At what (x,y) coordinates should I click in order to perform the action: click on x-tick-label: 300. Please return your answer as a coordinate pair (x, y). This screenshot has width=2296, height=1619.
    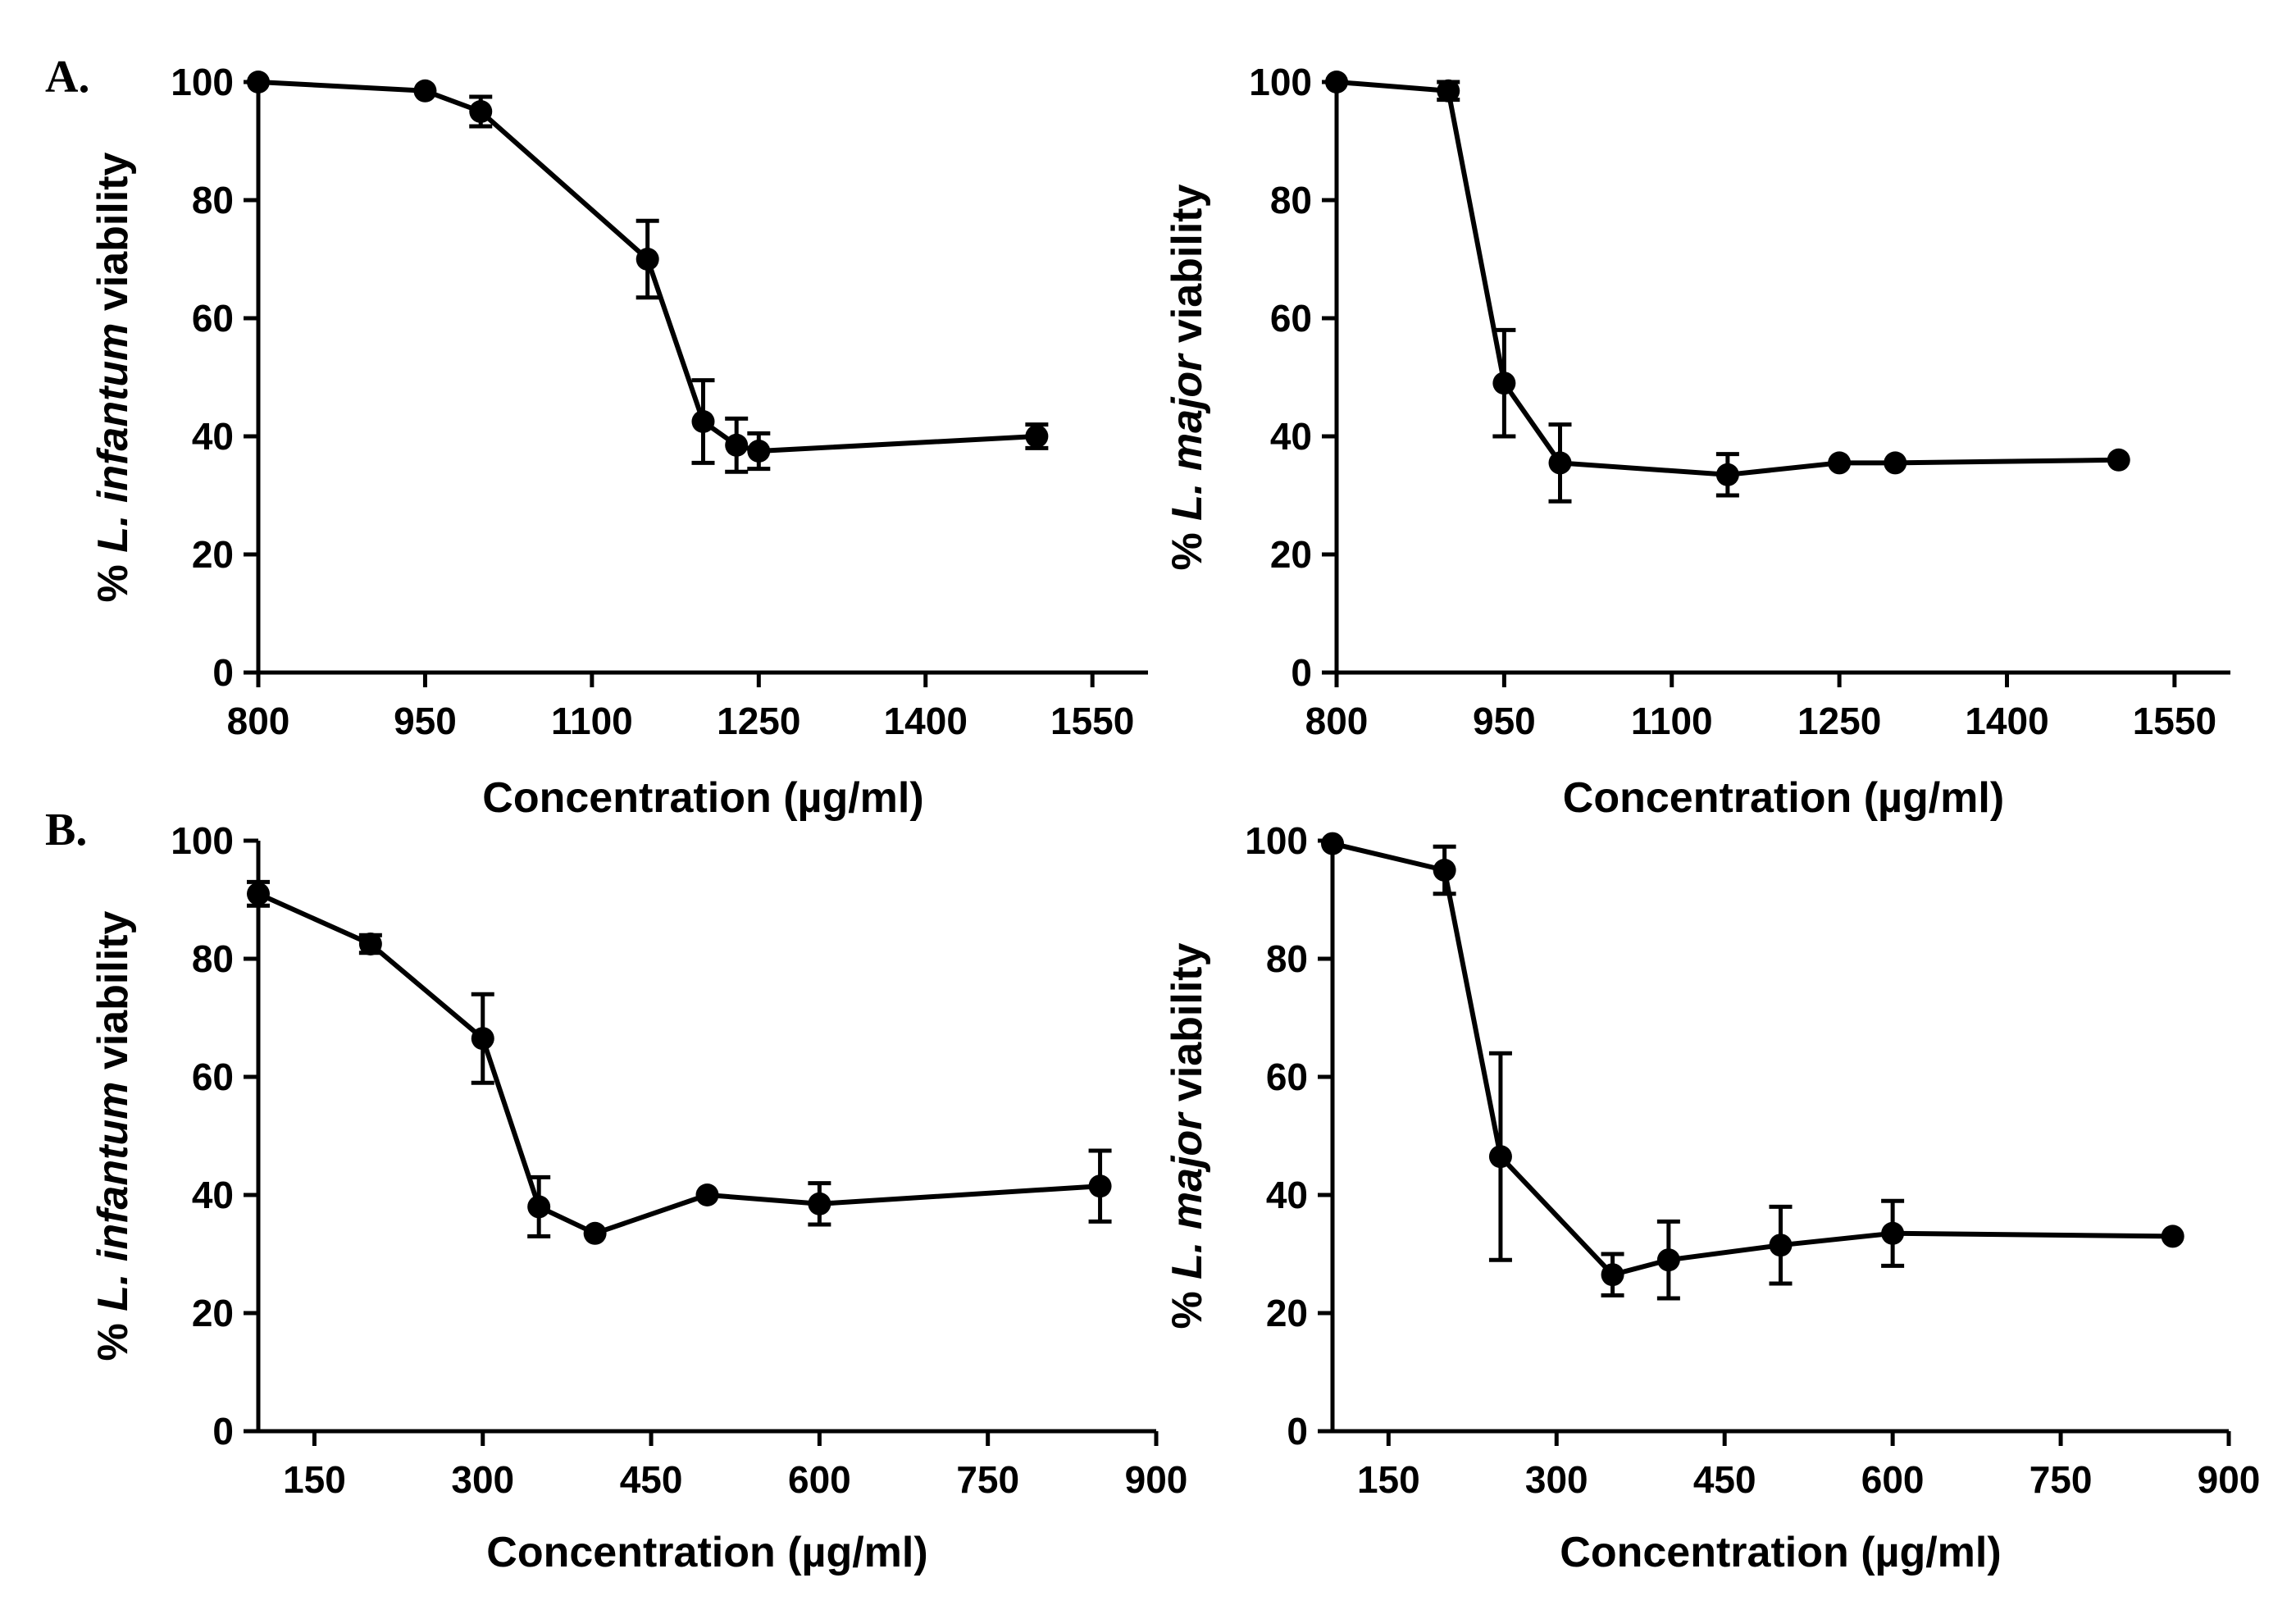
    Looking at the image, I should click on (482, 1479).